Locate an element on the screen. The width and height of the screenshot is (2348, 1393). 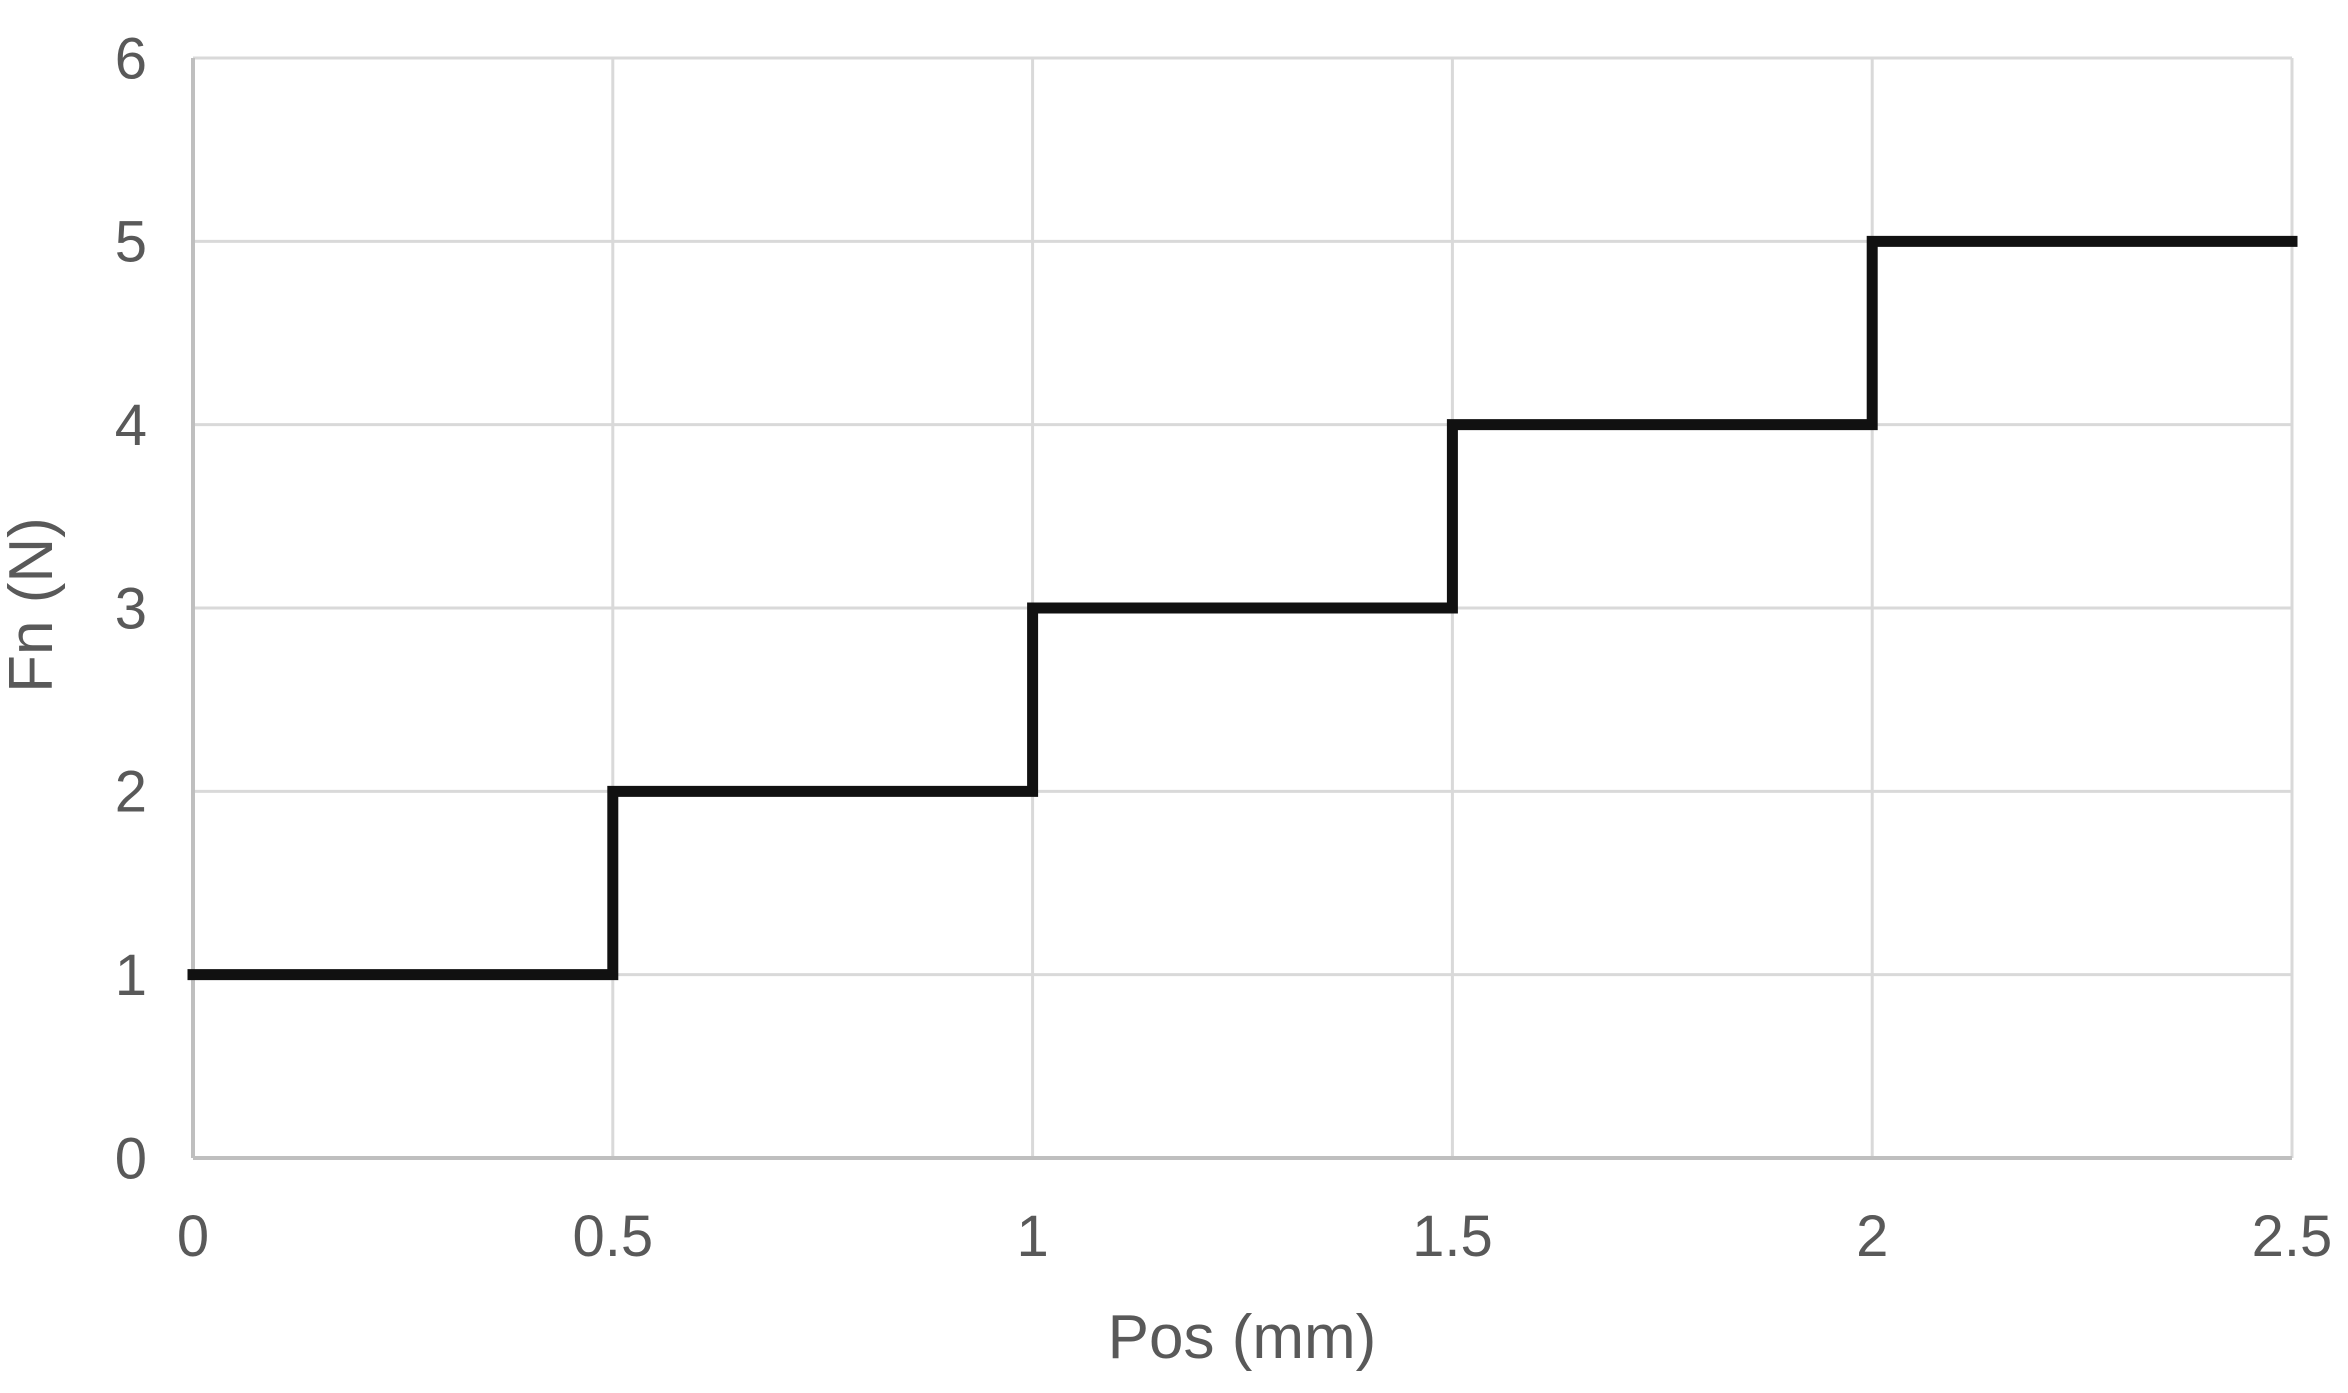
x-tick-label: 1 is located at coordinates (1032, 1236).